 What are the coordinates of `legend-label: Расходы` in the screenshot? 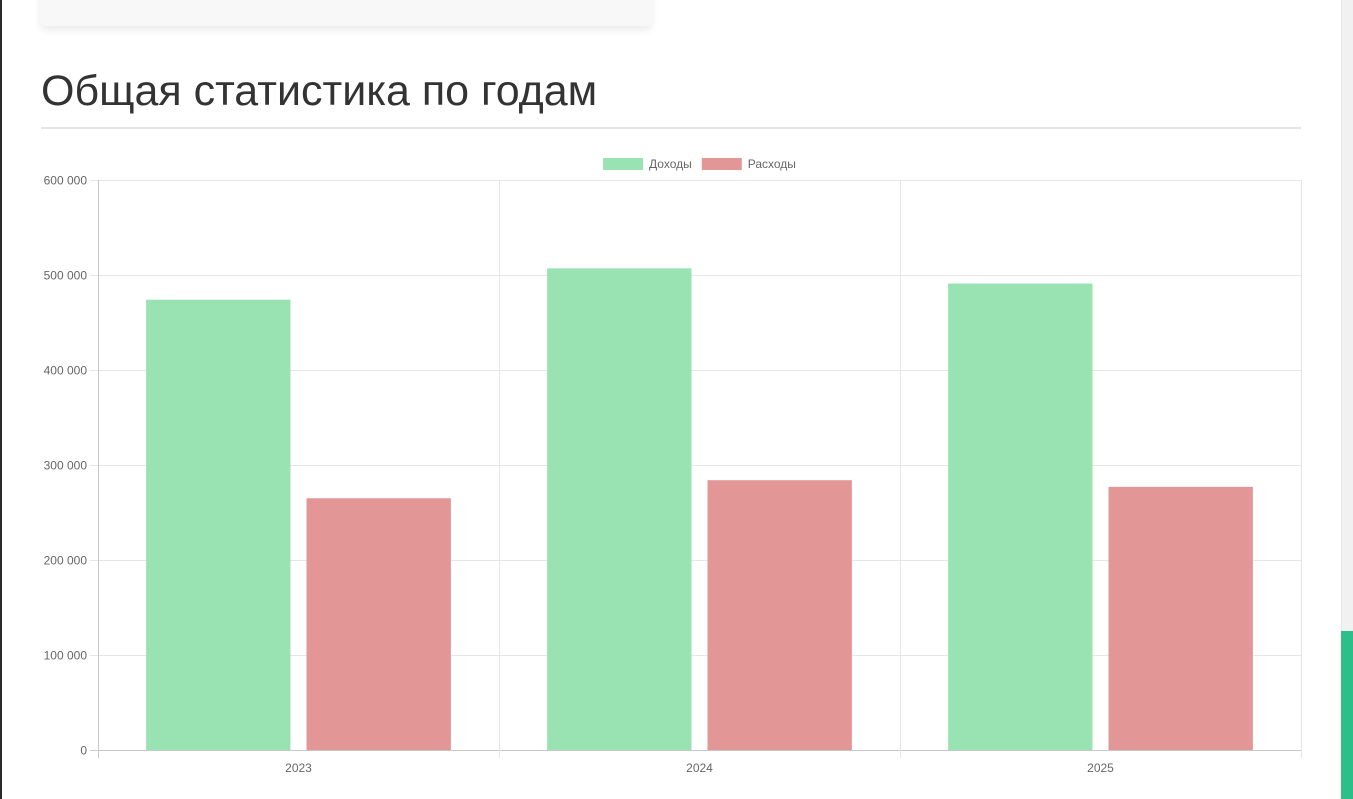 It's located at (772, 164).